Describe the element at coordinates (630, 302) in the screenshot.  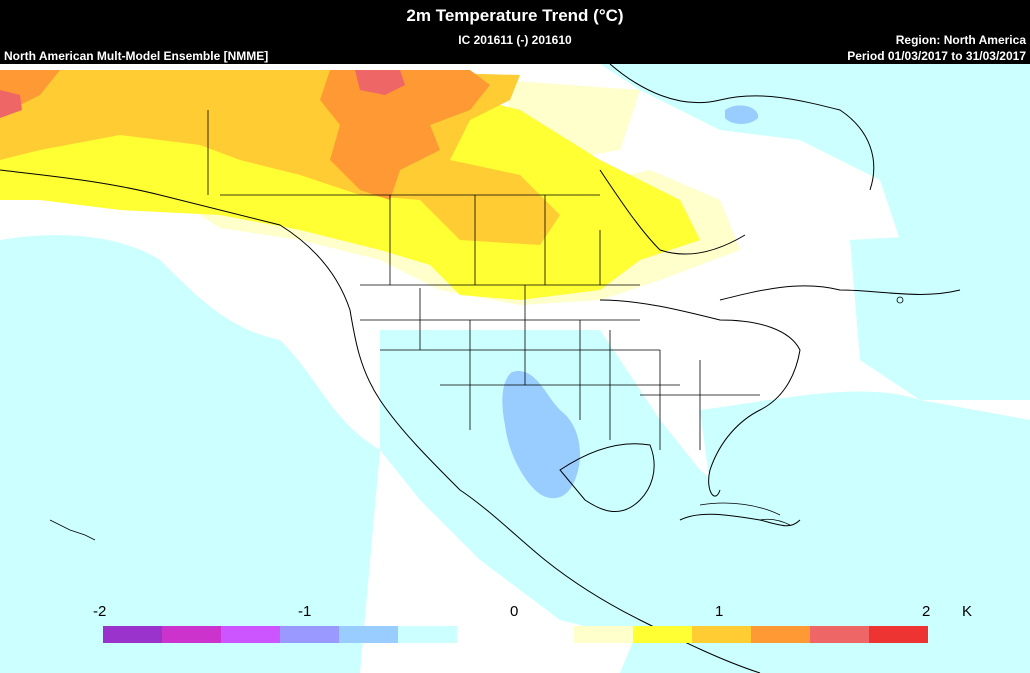
I see `anomaly-blue` at that location.